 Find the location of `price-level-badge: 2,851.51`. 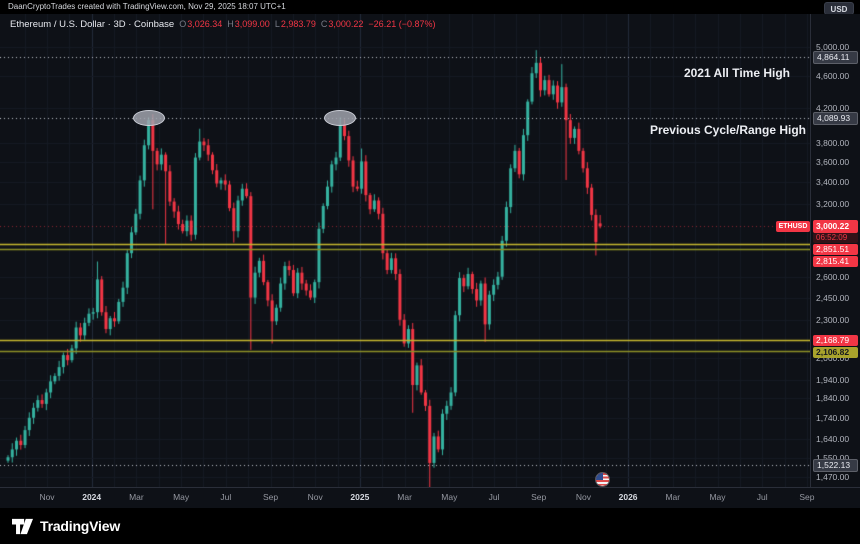

price-level-badge: 2,851.51 is located at coordinates (835, 249).